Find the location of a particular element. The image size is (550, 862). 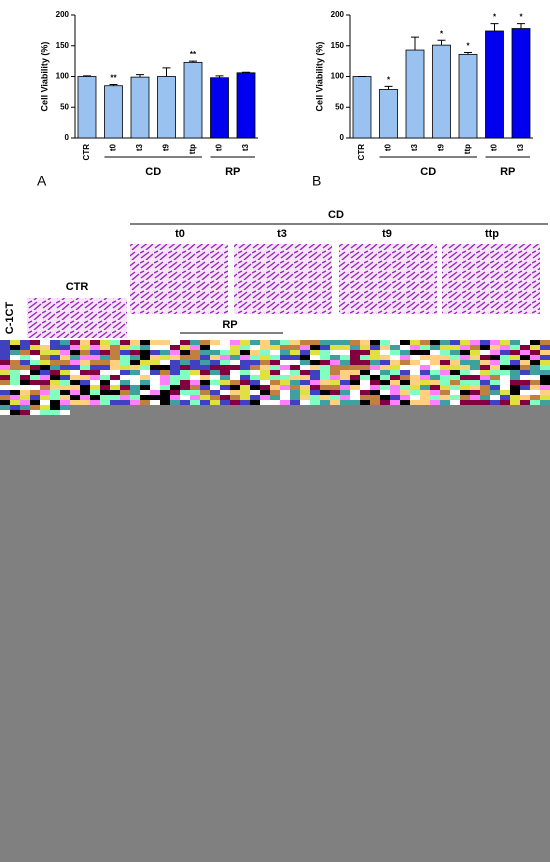

group-label: RP is located at coordinates (232, 172).